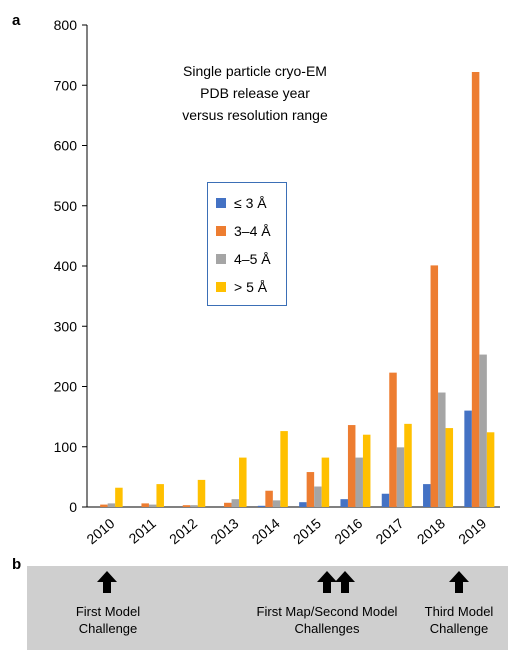  Describe the element at coordinates (66, 326) in the screenshot. I see `y-tick-label: 300` at that location.